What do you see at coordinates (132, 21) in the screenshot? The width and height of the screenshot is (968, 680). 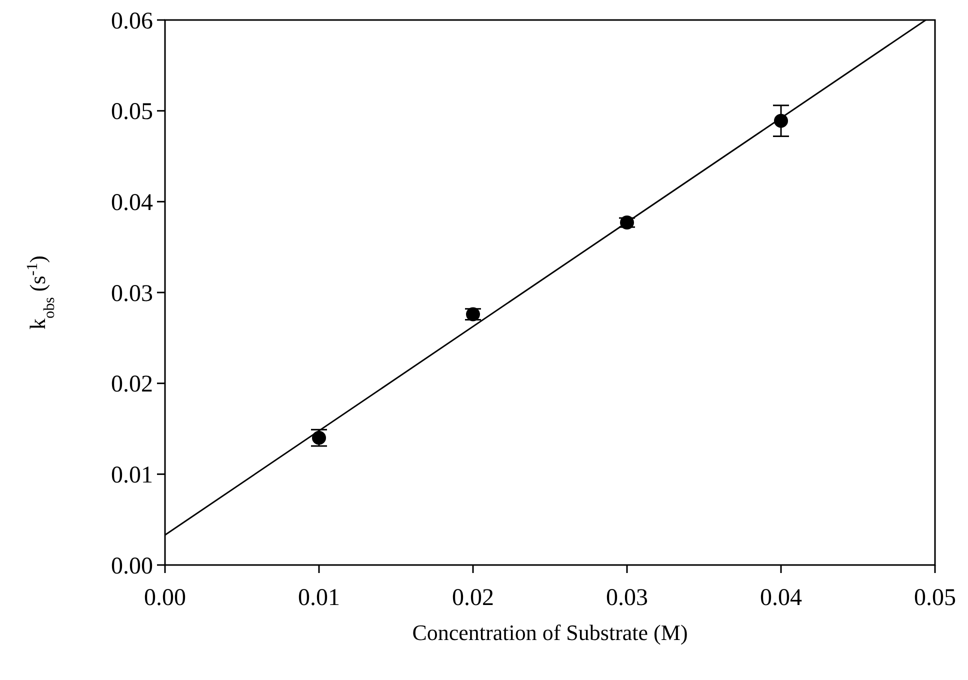 I see `y-tick-label: 0.06` at bounding box center [132, 21].